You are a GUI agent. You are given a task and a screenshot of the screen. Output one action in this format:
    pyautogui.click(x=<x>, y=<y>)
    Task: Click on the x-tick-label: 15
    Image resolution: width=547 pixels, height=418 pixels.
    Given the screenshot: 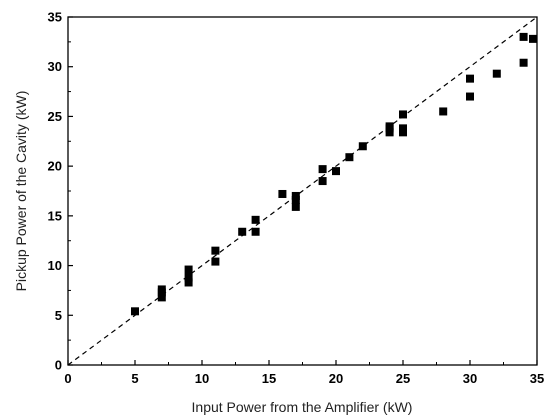 What is the action you would take?
    pyautogui.click(x=269, y=378)
    